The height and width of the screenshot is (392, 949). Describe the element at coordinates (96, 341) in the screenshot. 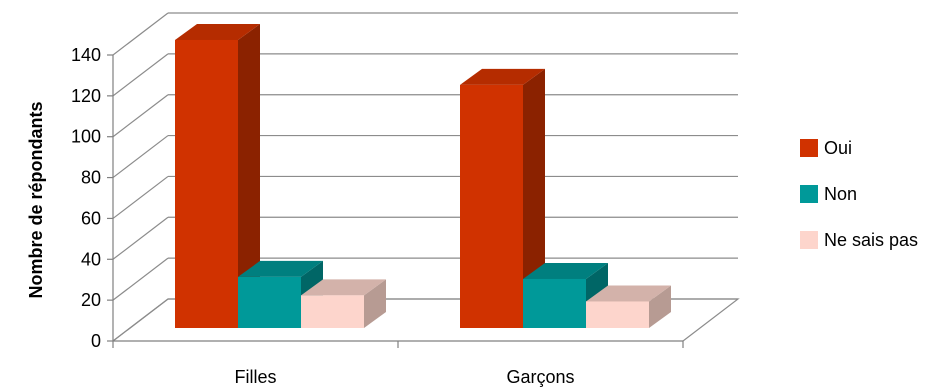

I see `y-tick-label: 0` at that location.